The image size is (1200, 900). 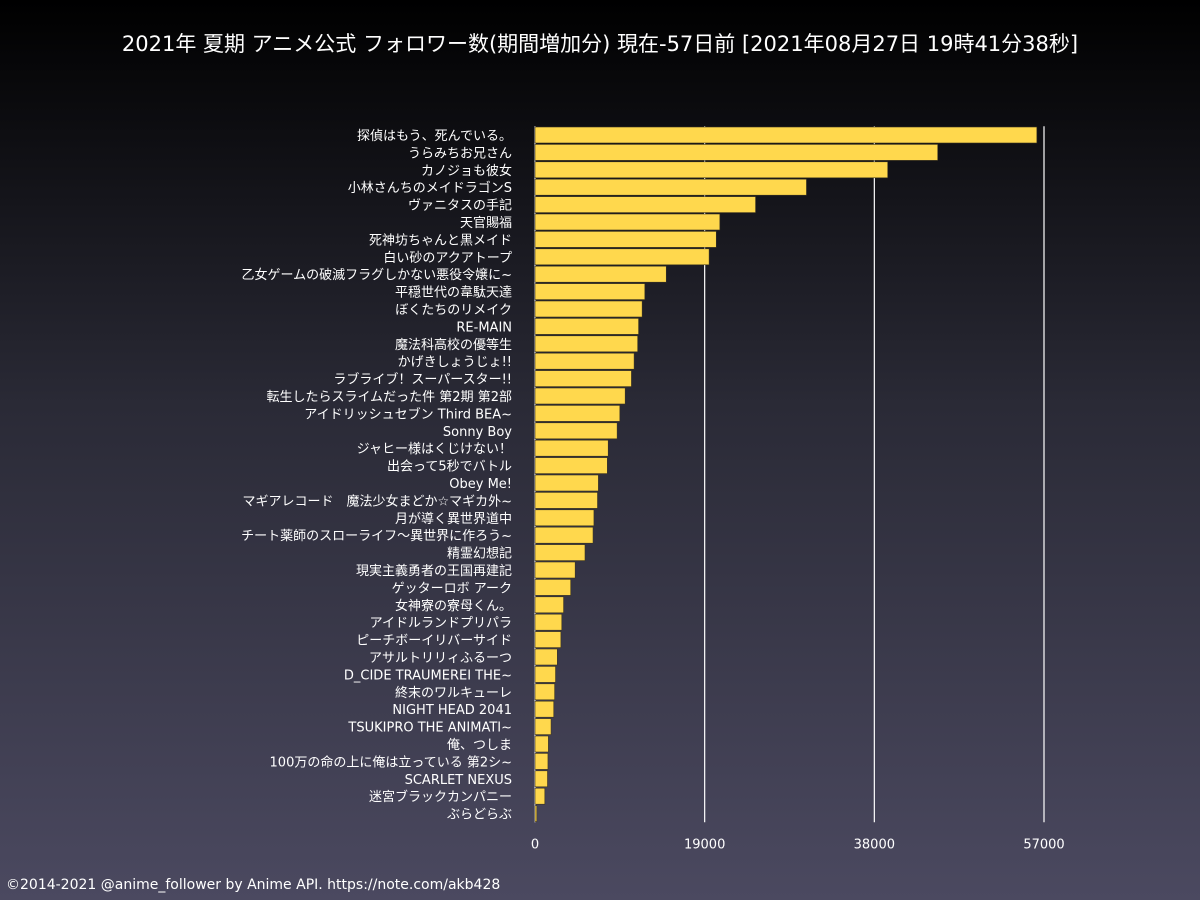 What do you see at coordinates (455, 362) in the screenshot?
I see `category-label: かげきしょうじょ!!` at bounding box center [455, 362].